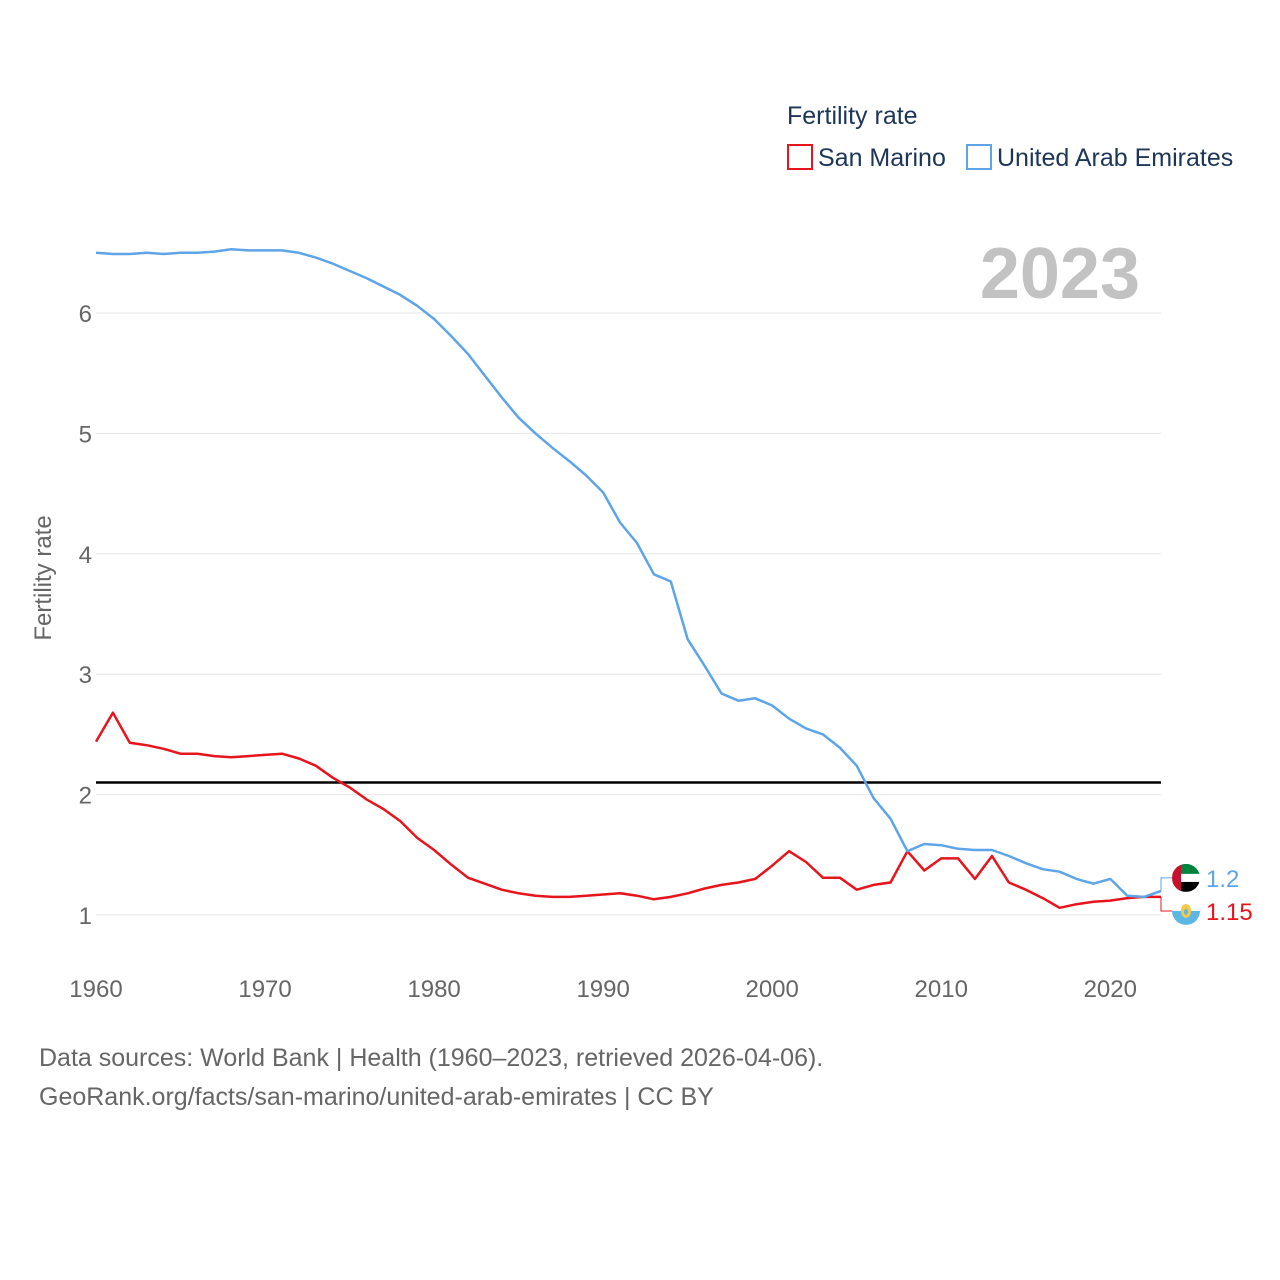  I want to click on uae-end-connector, so click(1166, 884).